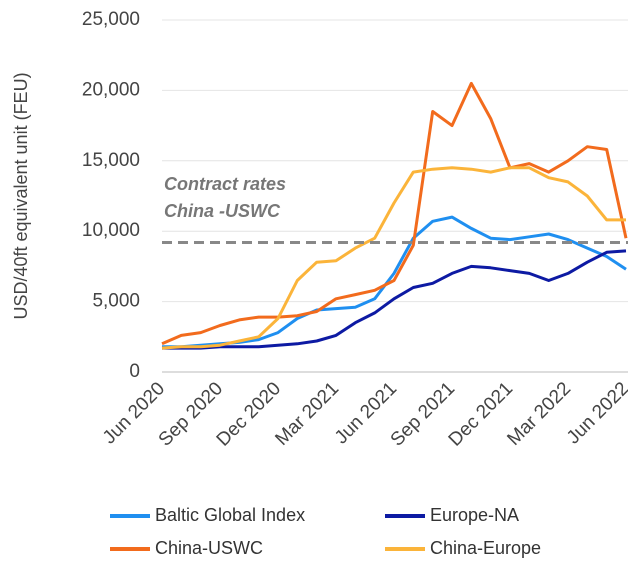  What do you see at coordinates (485, 548) in the screenshot?
I see `legend-label: China-Europe` at bounding box center [485, 548].